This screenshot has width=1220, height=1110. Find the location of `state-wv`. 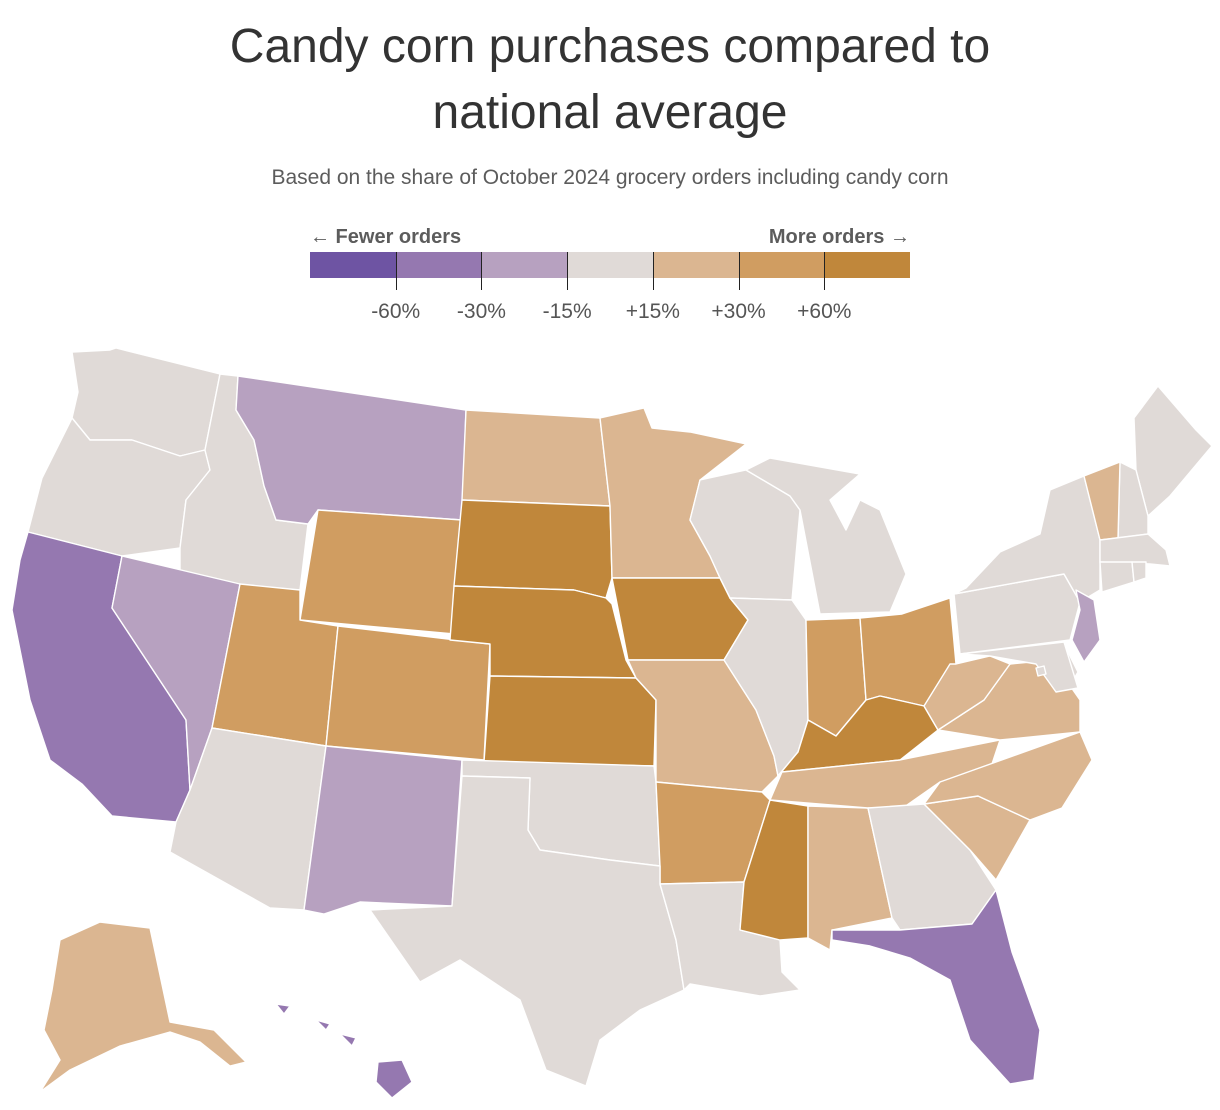

state-wv is located at coordinates (967, 693).